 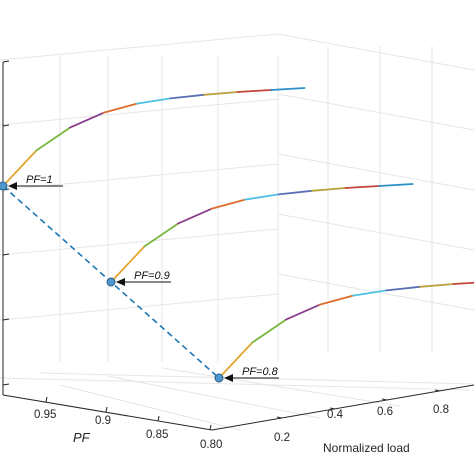 What do you see at coordinates (361, 424) in the screenshot?
I see `x-tick-labels: 0.2 0.4 0.6 0.8` at bounding box center [361, 424].